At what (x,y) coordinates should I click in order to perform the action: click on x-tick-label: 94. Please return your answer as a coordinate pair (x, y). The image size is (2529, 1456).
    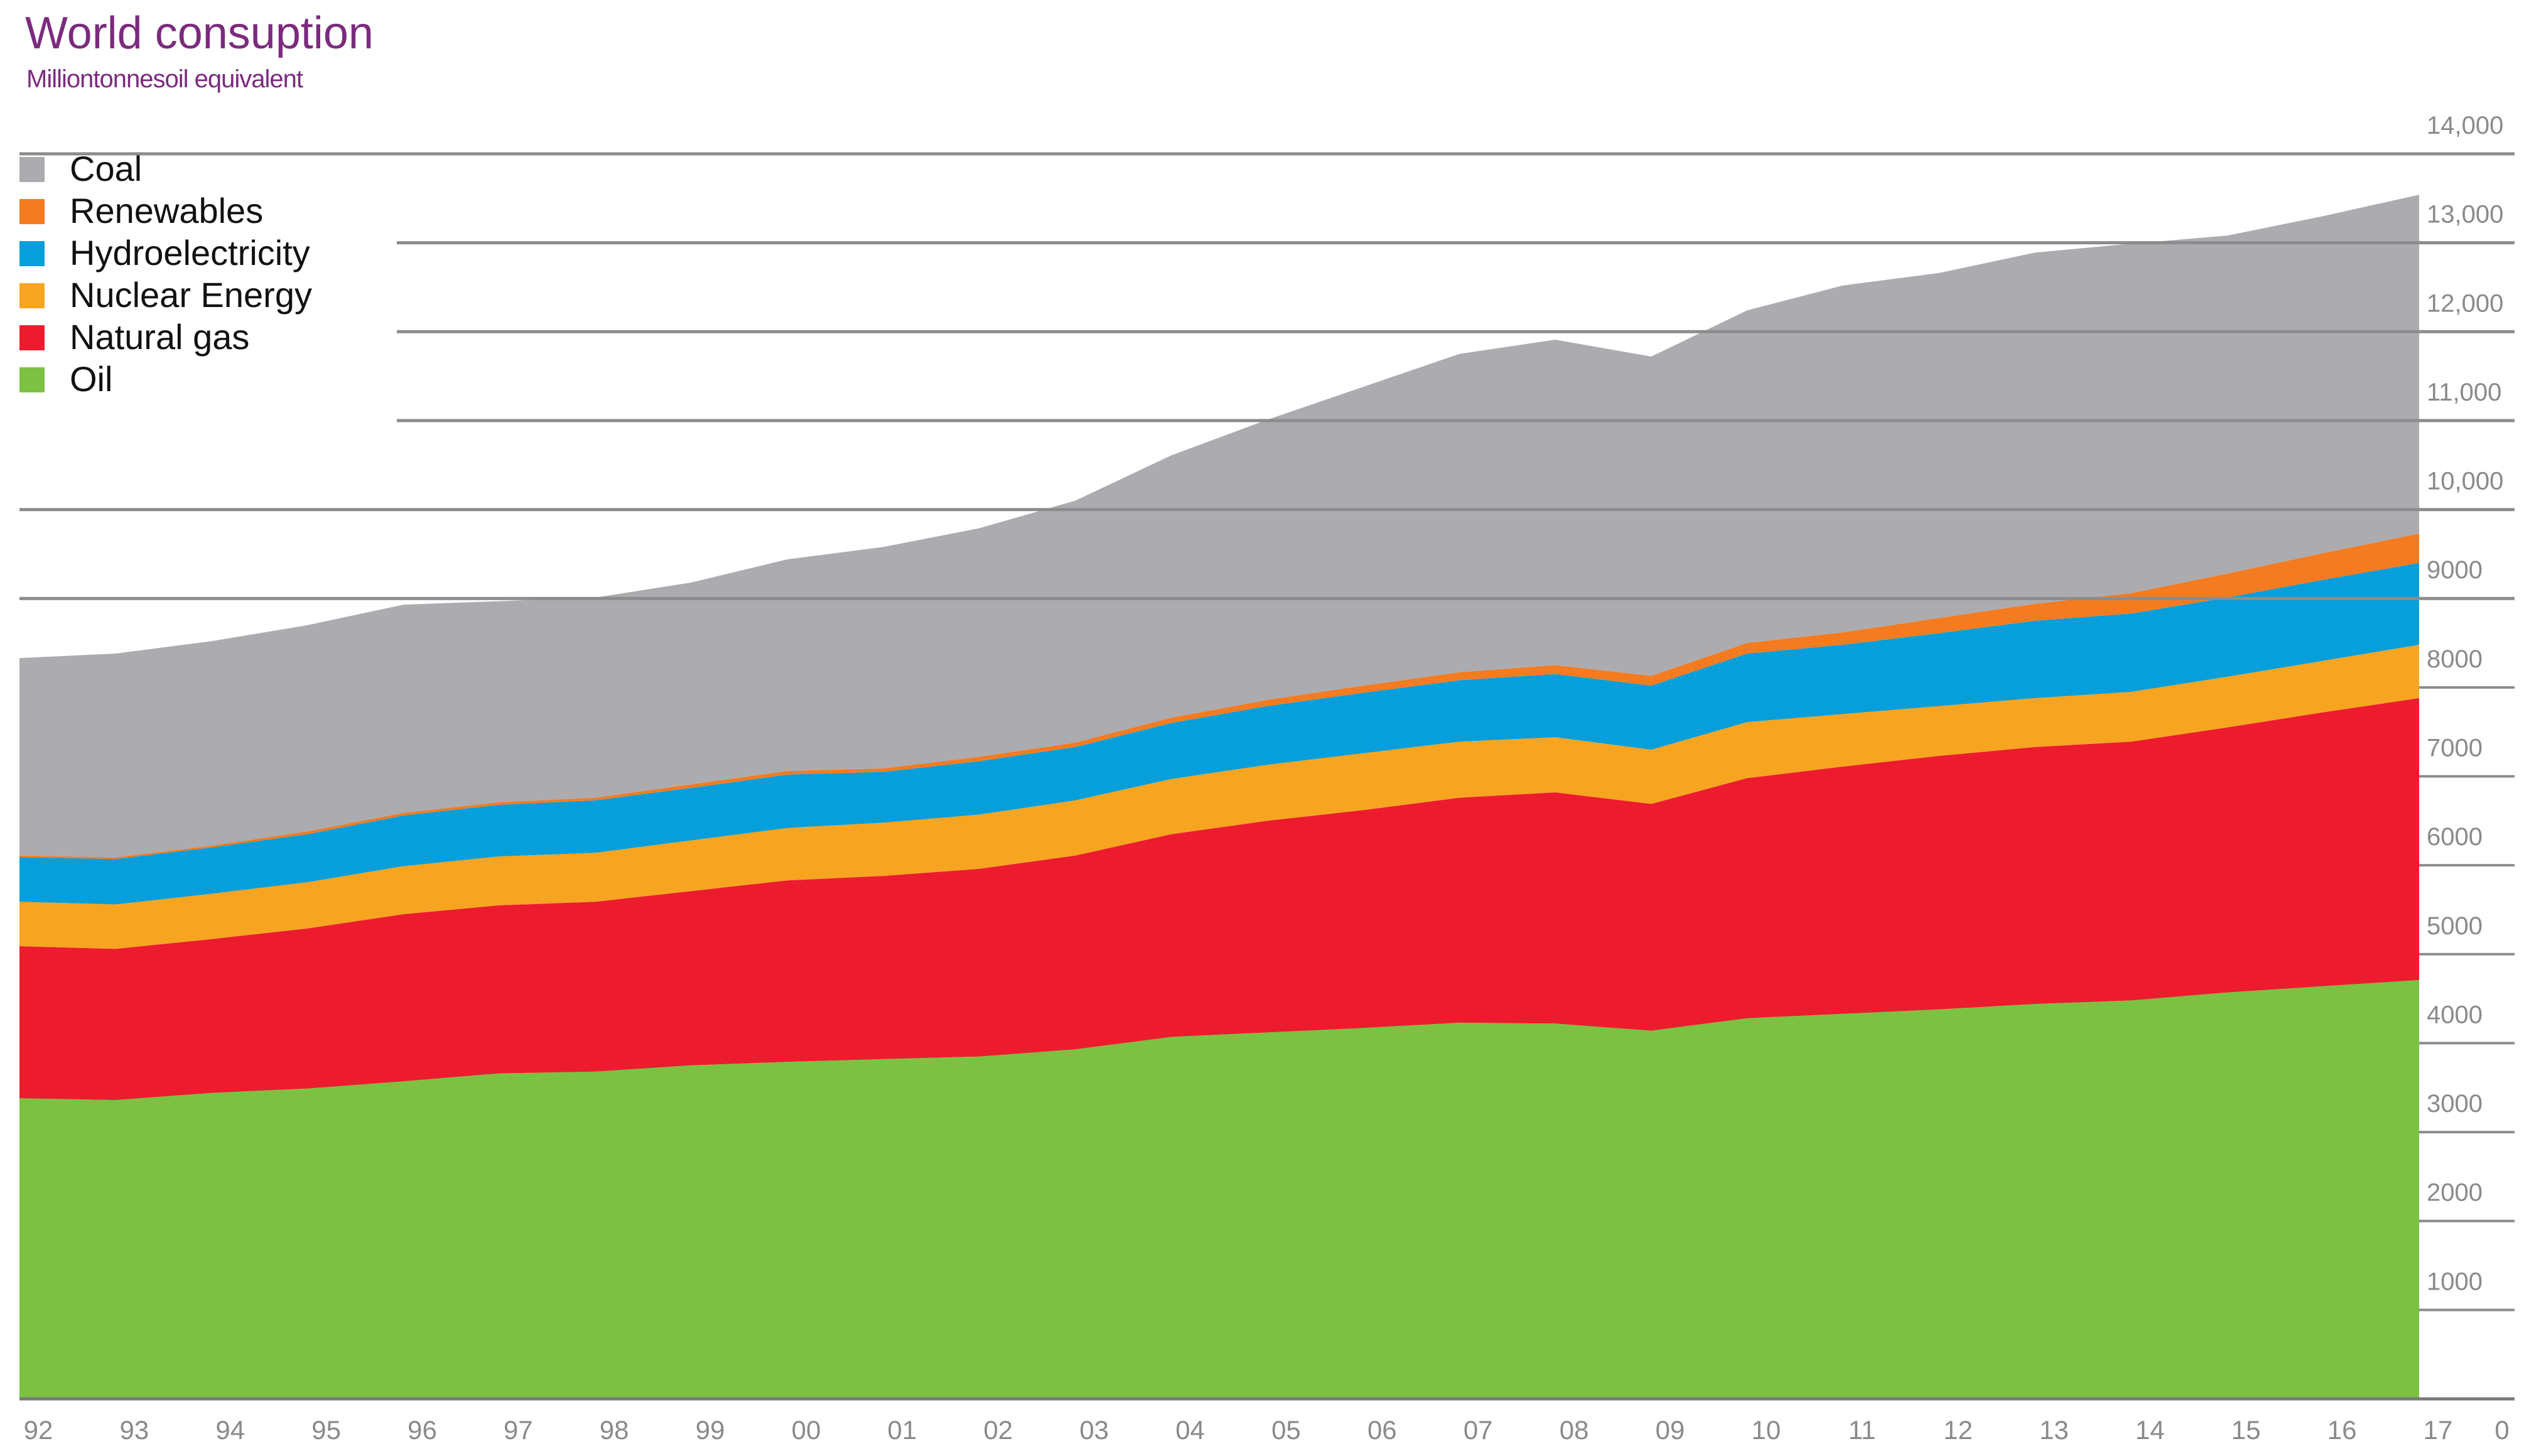
    Looking at the image, I should click on (230, 1430).